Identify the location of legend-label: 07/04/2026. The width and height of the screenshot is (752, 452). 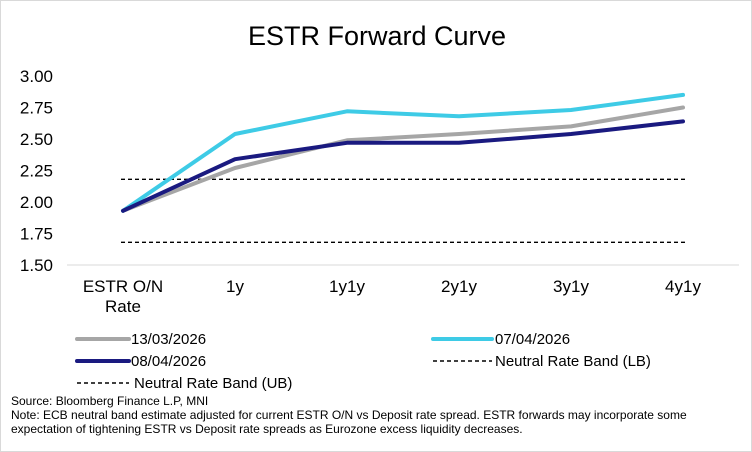
(532, 339).